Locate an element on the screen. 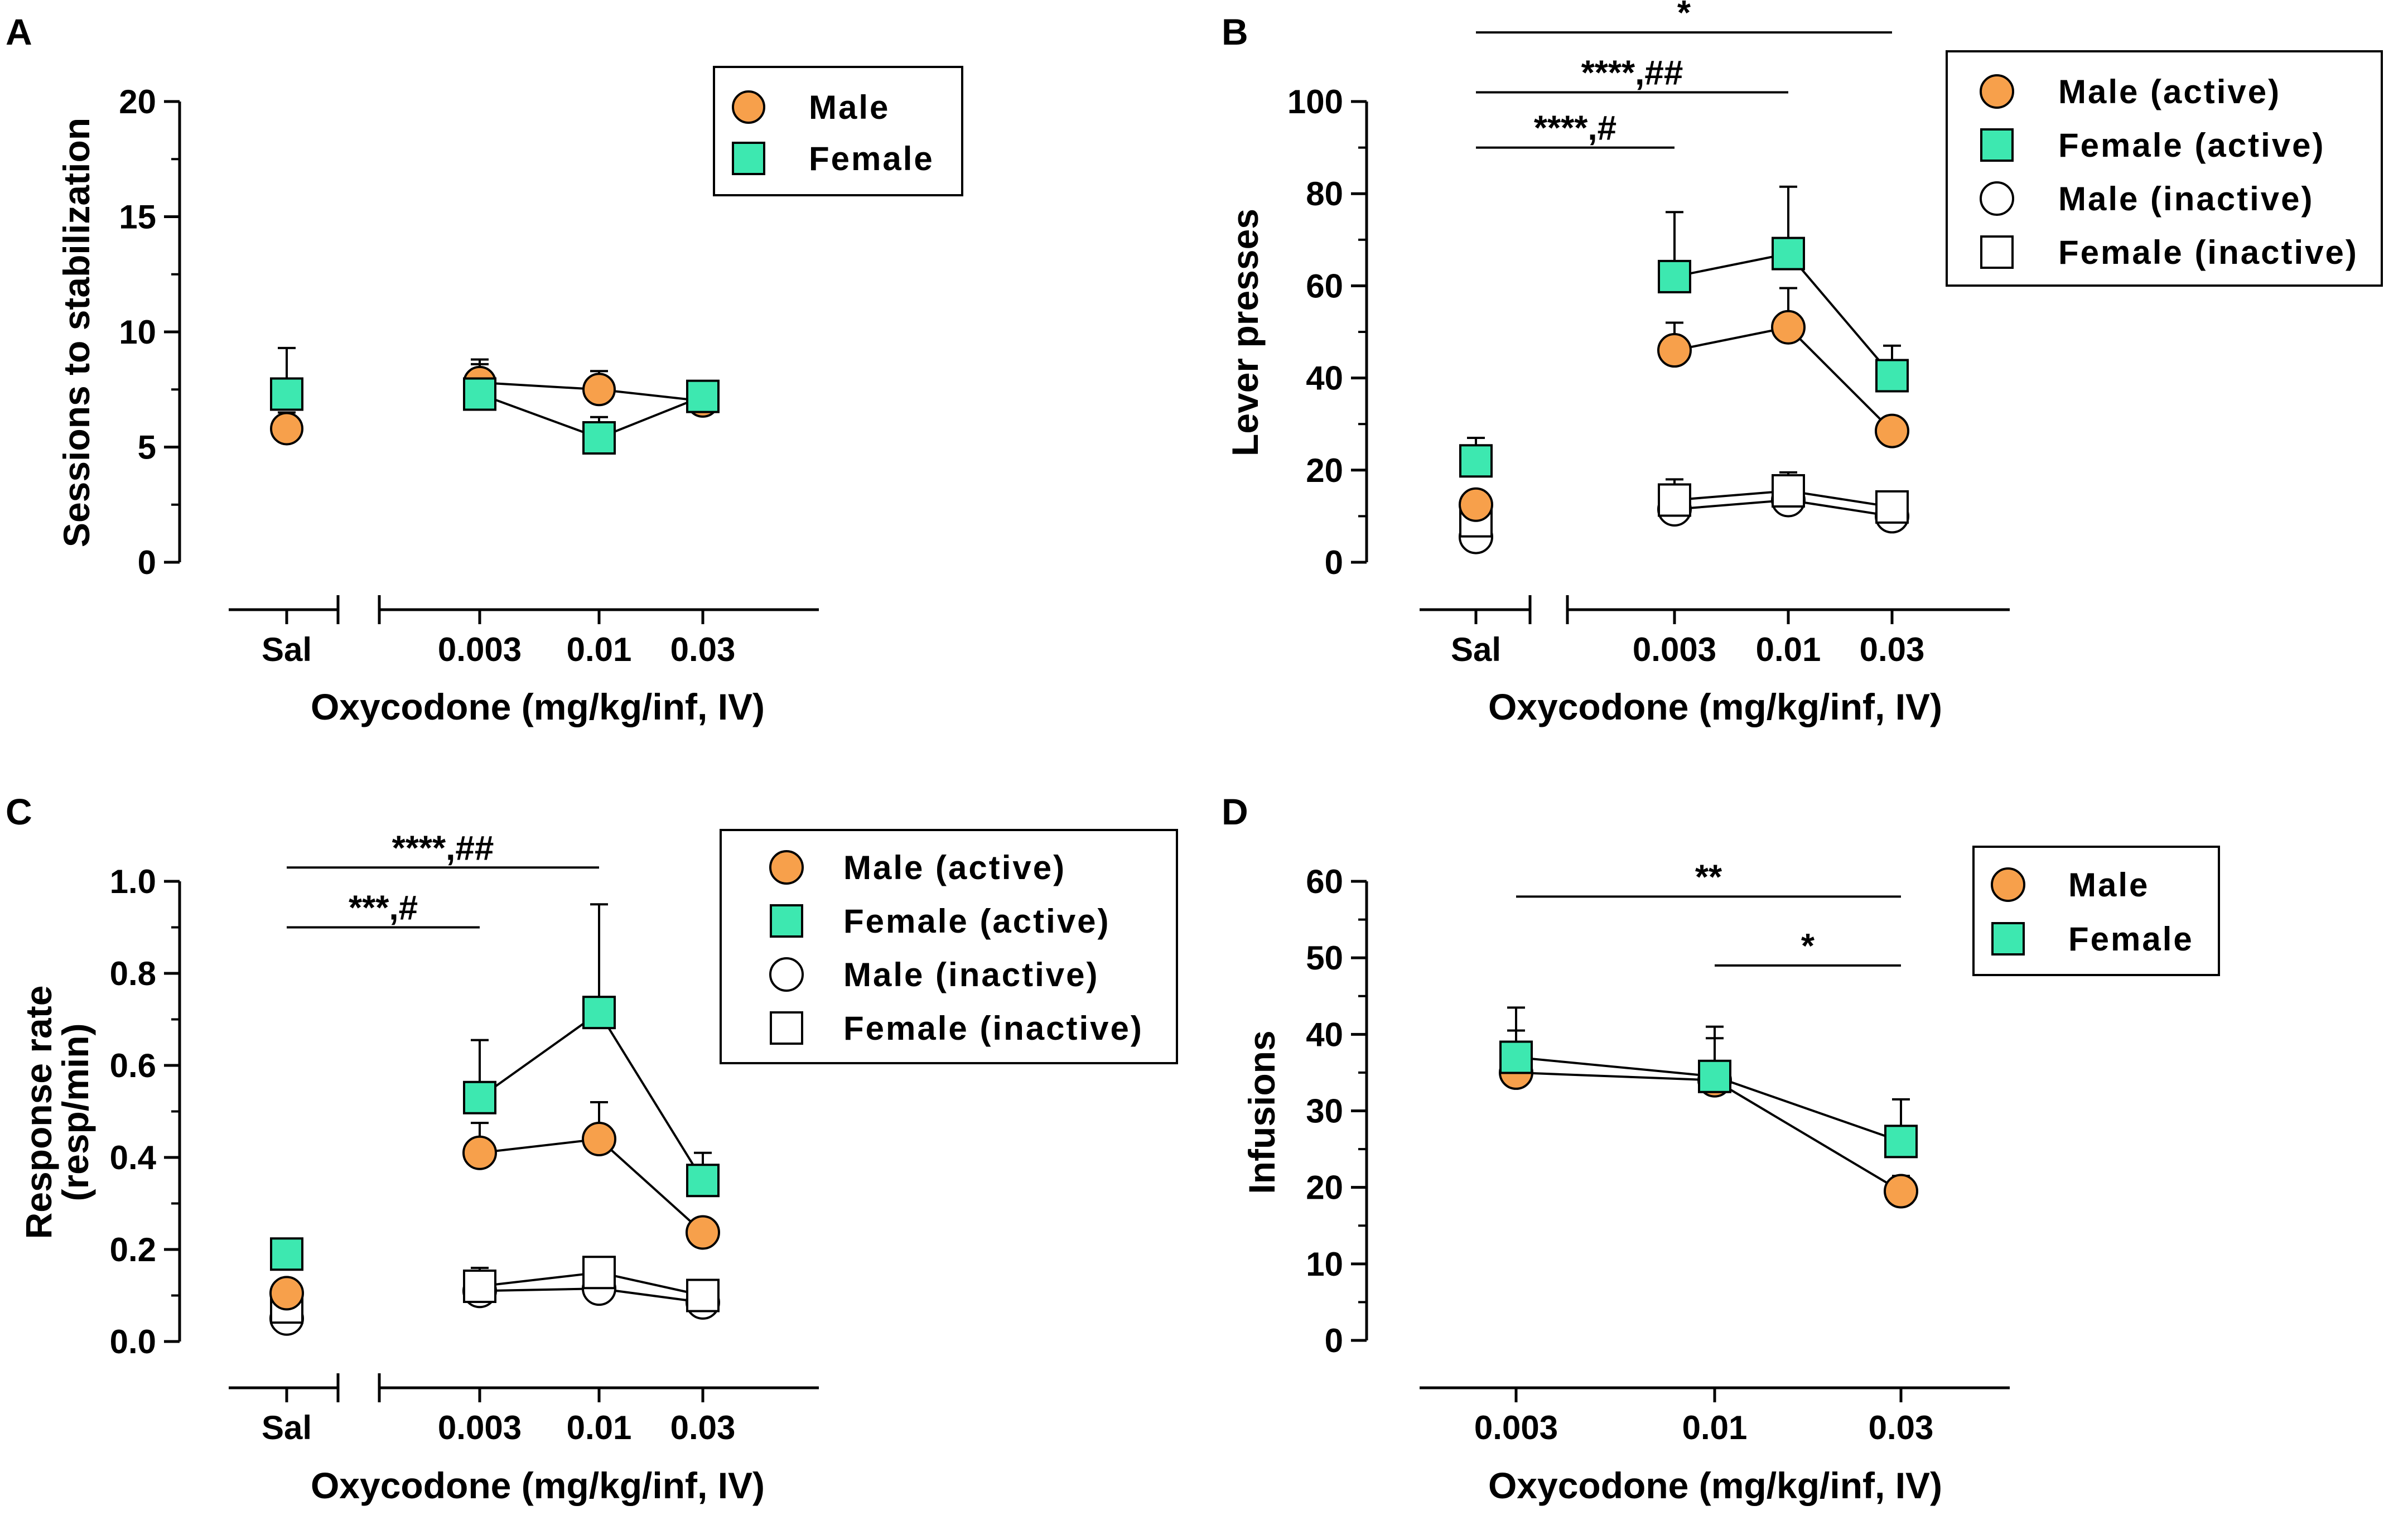 The image size is (2408, 1520). markers-male-active is located at coordinates (494, 1217).